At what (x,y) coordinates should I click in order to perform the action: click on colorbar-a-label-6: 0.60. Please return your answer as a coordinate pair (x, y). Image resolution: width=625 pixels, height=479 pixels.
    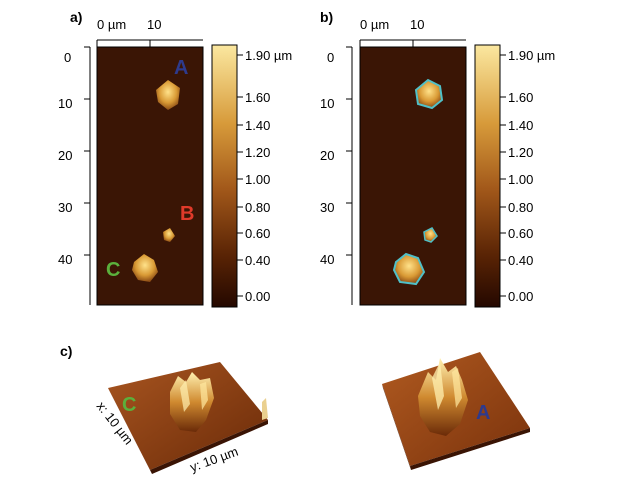
    Looking at the image, I should click on (257, 233).